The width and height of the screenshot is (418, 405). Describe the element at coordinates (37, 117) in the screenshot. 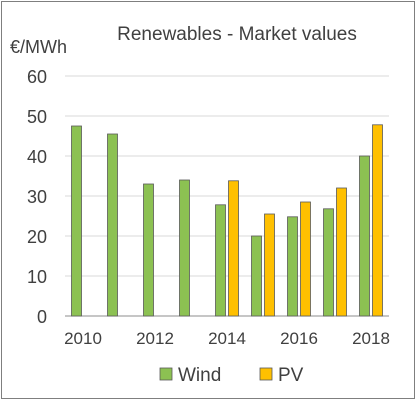

I see `y-tick-label: 50` at that location.